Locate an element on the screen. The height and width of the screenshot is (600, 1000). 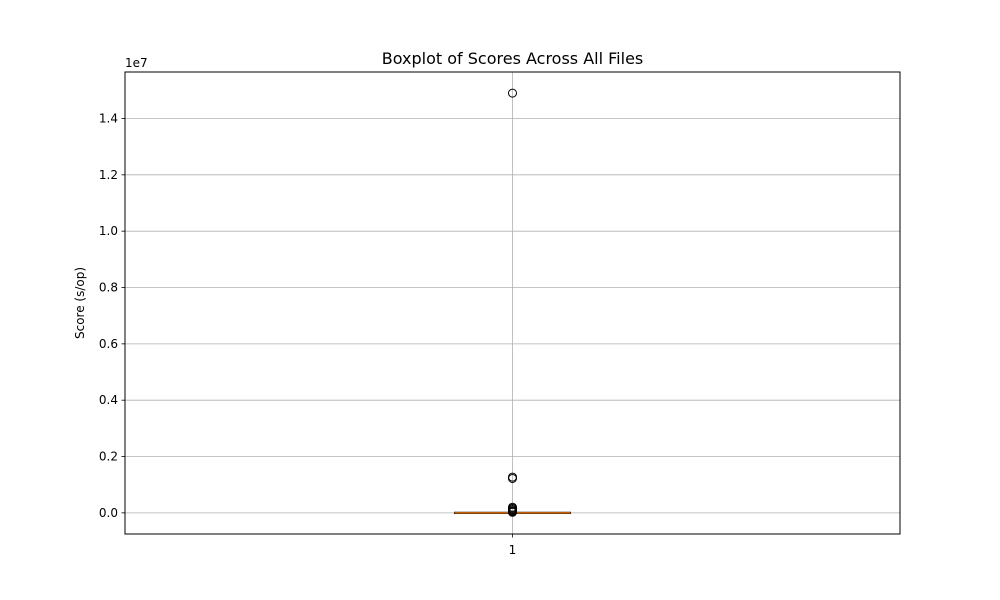
box-layer is located at coordinates (512, 302).